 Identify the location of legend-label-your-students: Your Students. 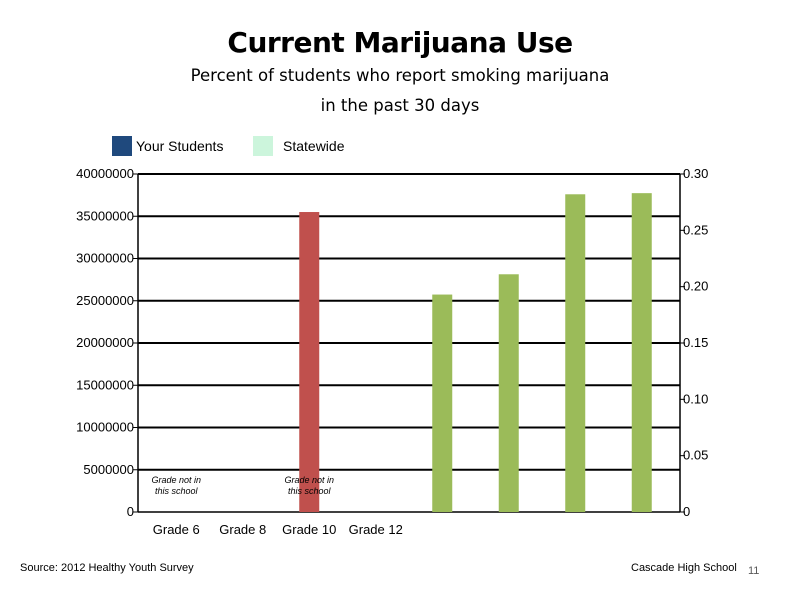
(180, 146).